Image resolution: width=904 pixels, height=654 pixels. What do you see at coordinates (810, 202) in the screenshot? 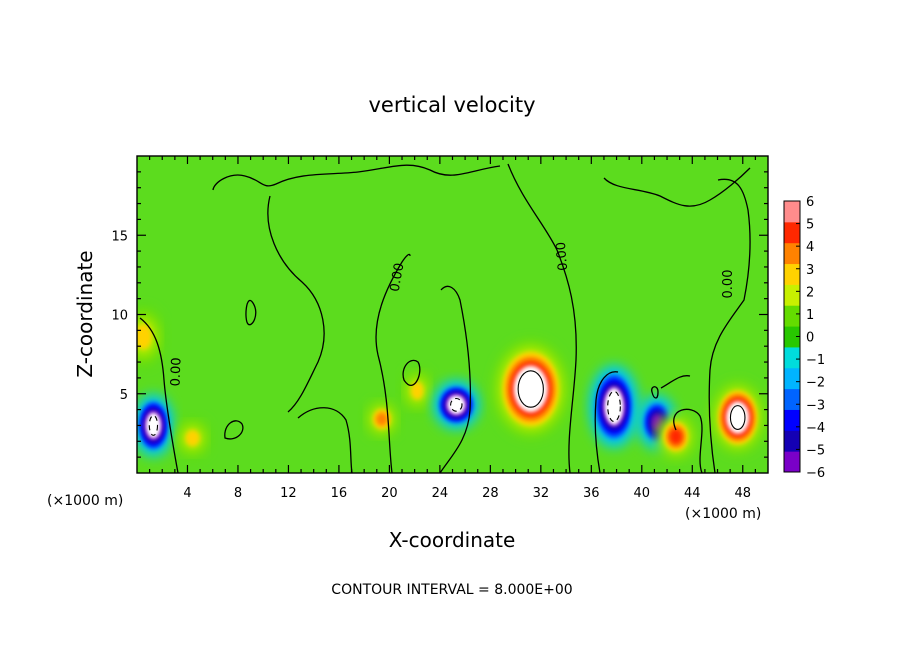
I see `colorbar-label: 6` at bounding box center [810, 202].